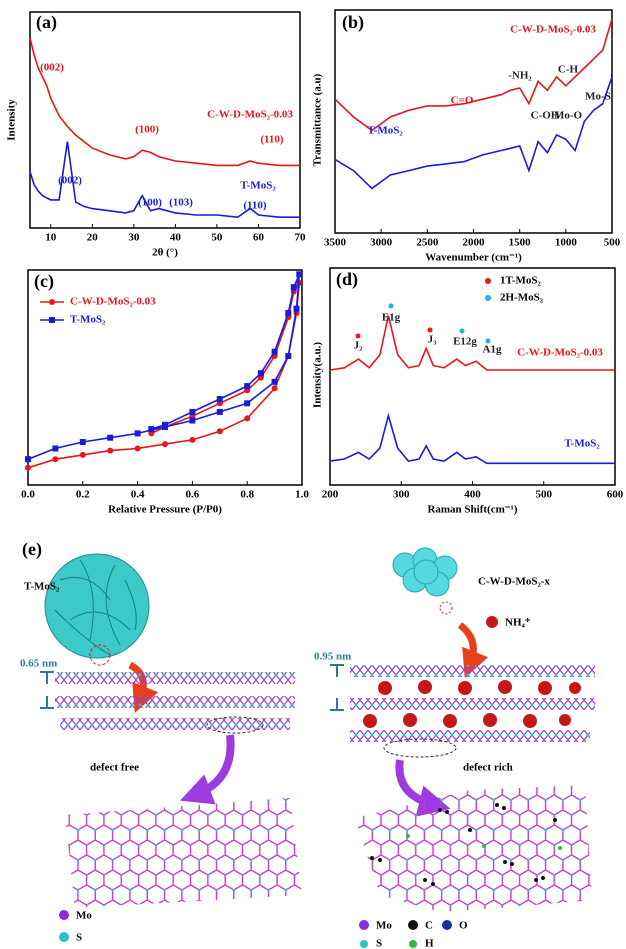  I want to click on annotation: J₂, so click(359, 346).